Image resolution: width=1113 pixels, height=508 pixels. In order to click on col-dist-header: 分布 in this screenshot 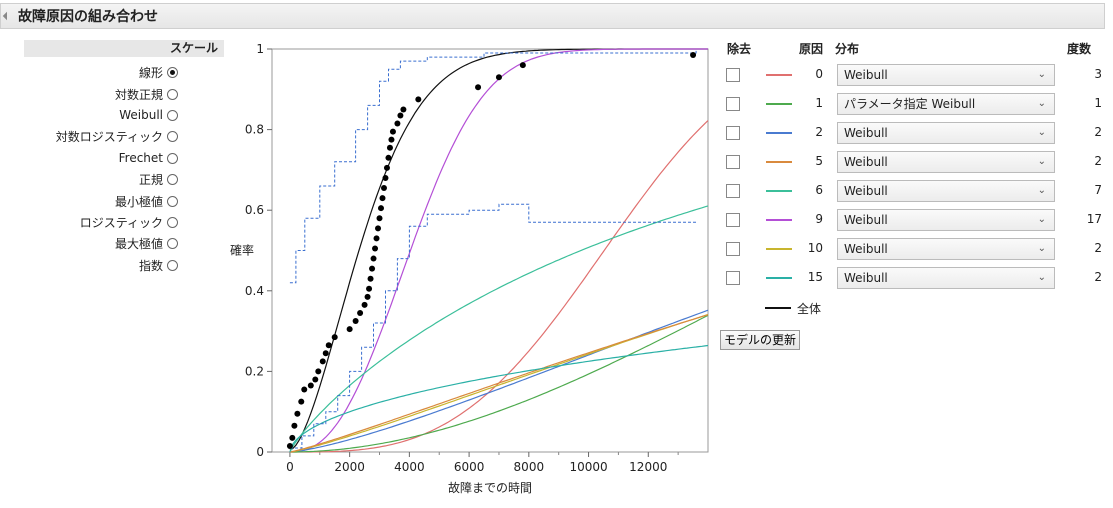, I will do `click(847, 49)`.